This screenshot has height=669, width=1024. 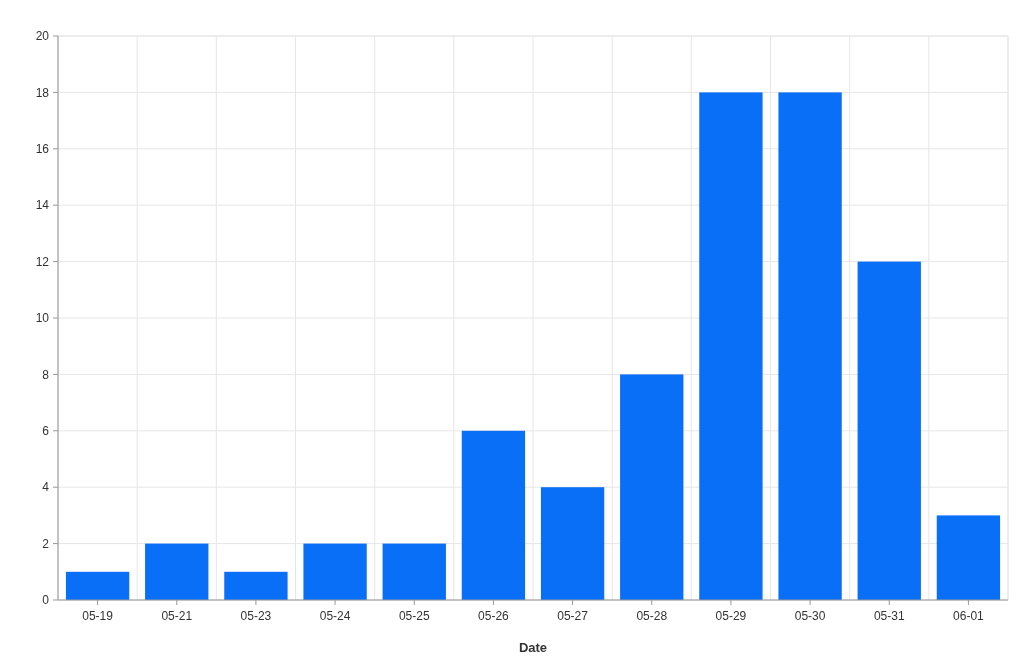 What do you see at coordinates (573, 616) in the screenshot?
I see `x-tick-label: 05-27` at bounding box center [573, 616].